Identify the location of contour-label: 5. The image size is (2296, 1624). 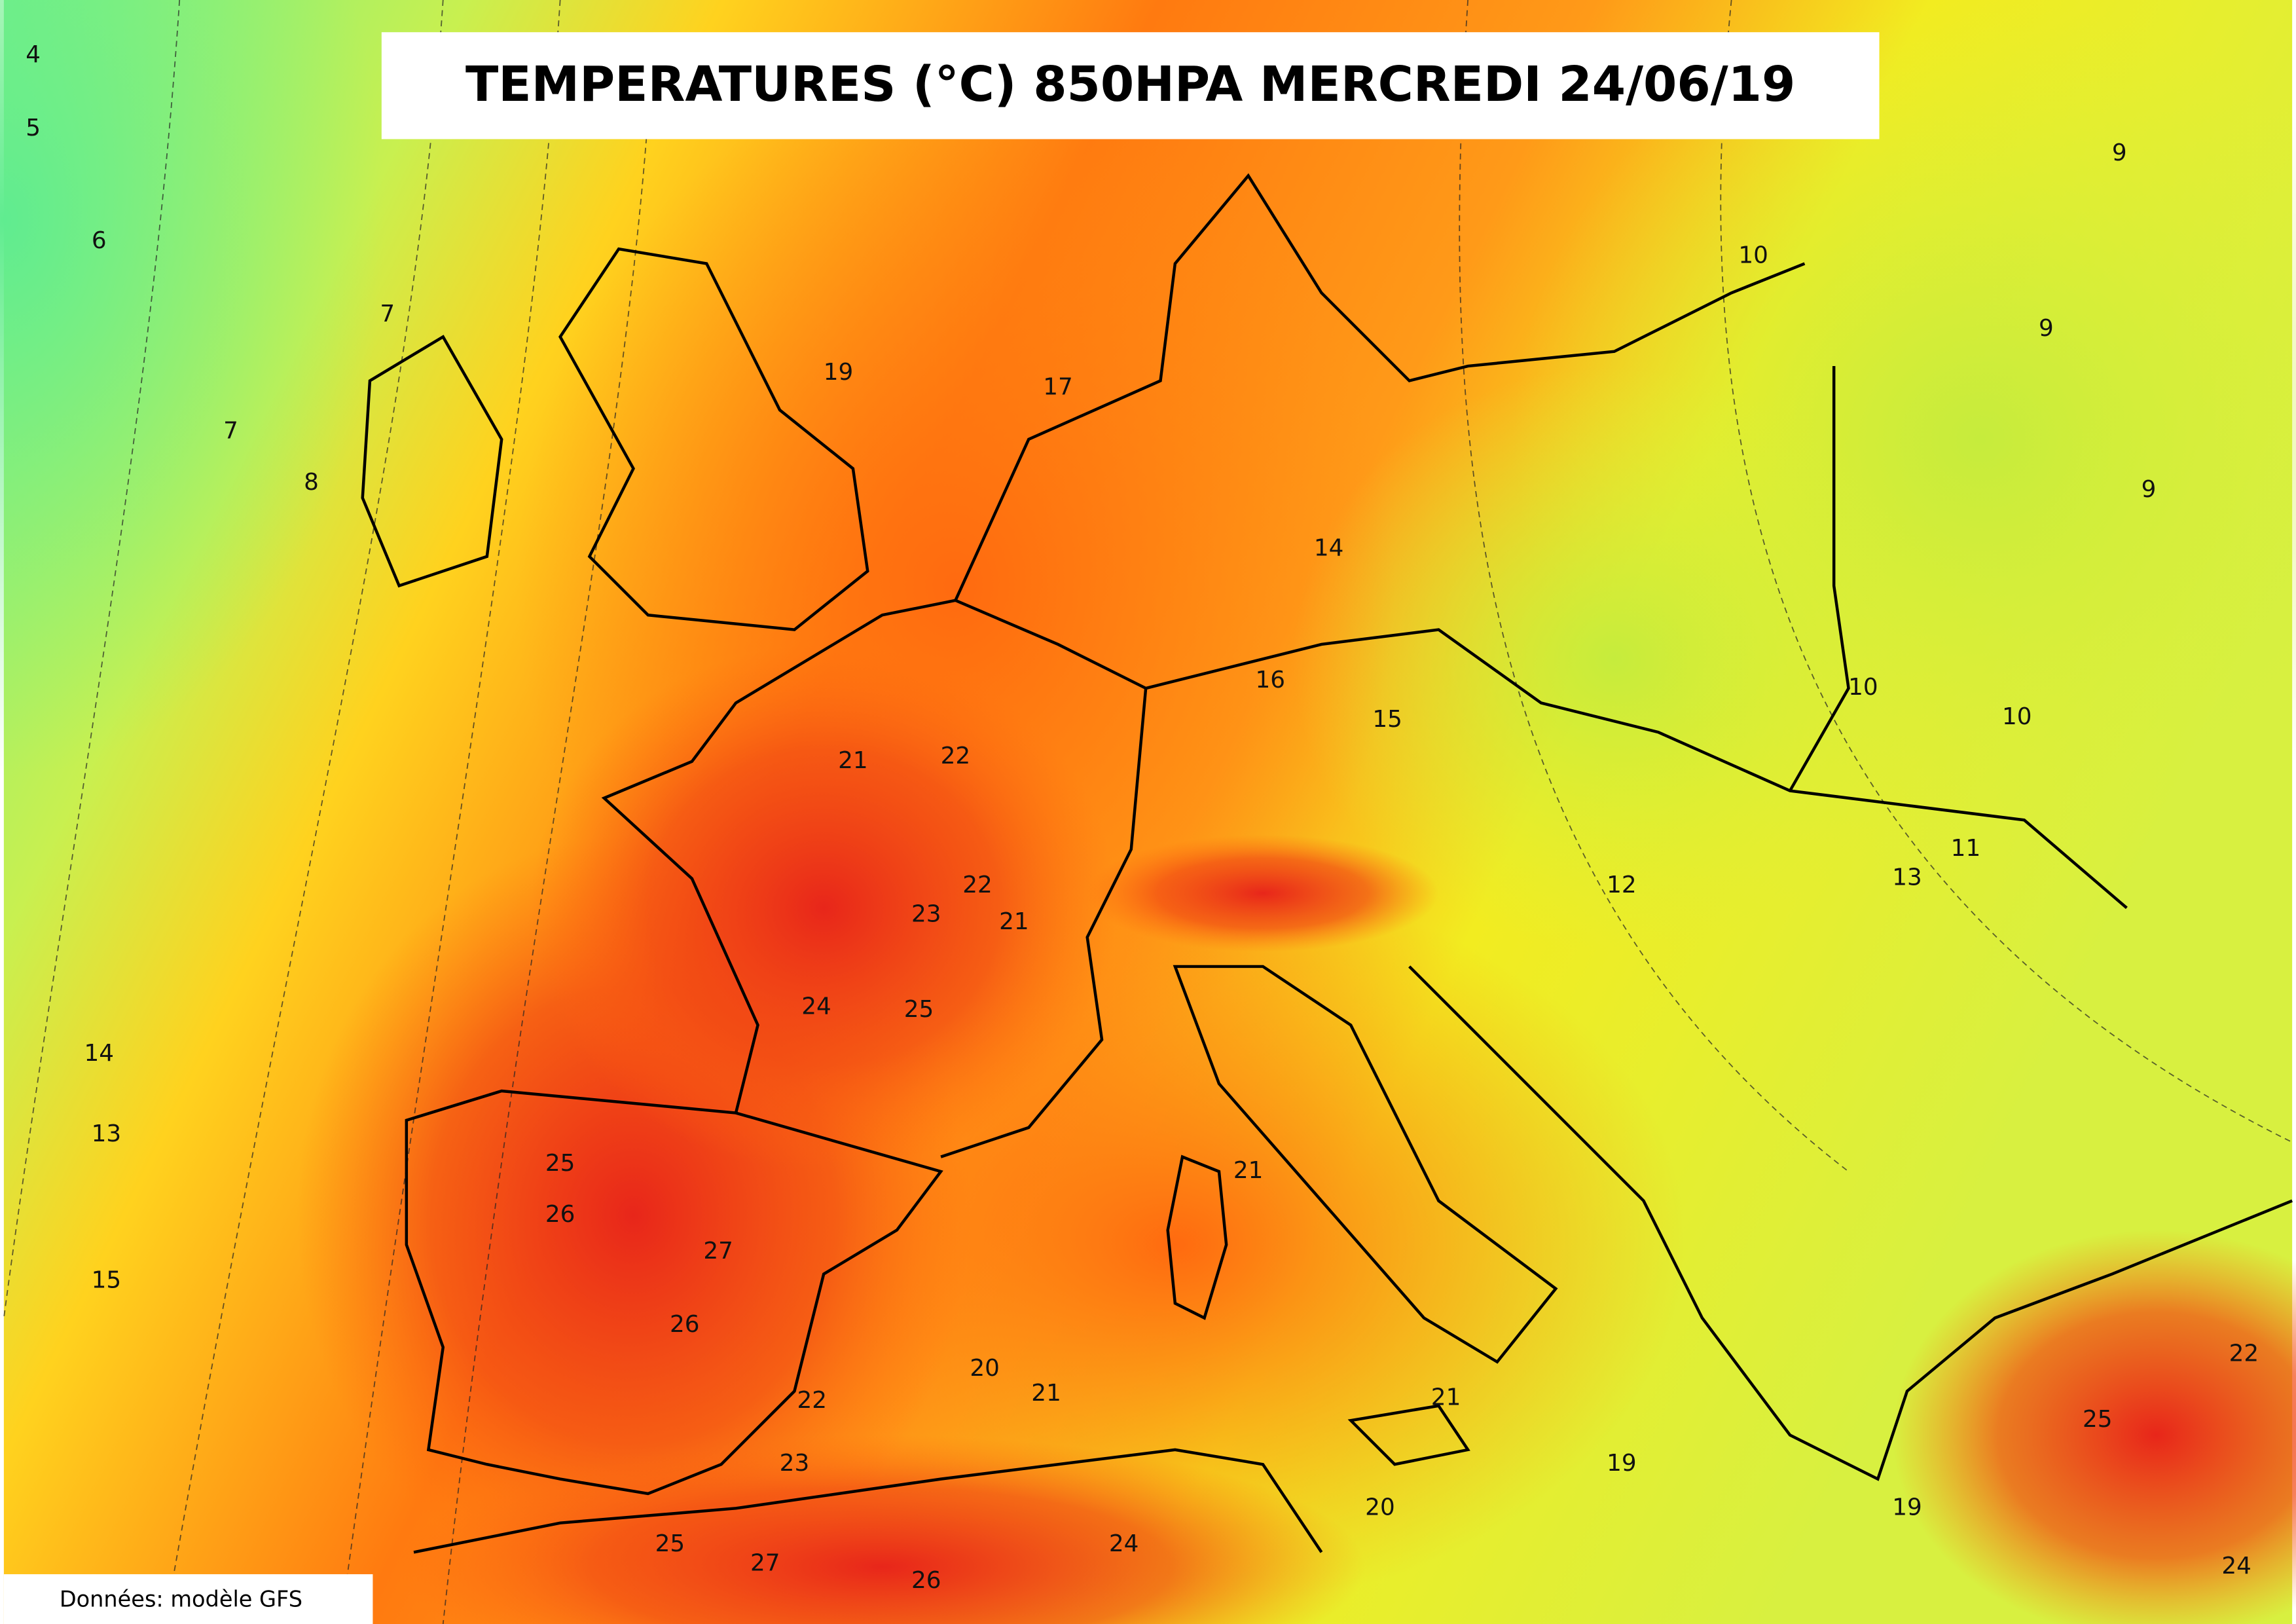
(33, 128).